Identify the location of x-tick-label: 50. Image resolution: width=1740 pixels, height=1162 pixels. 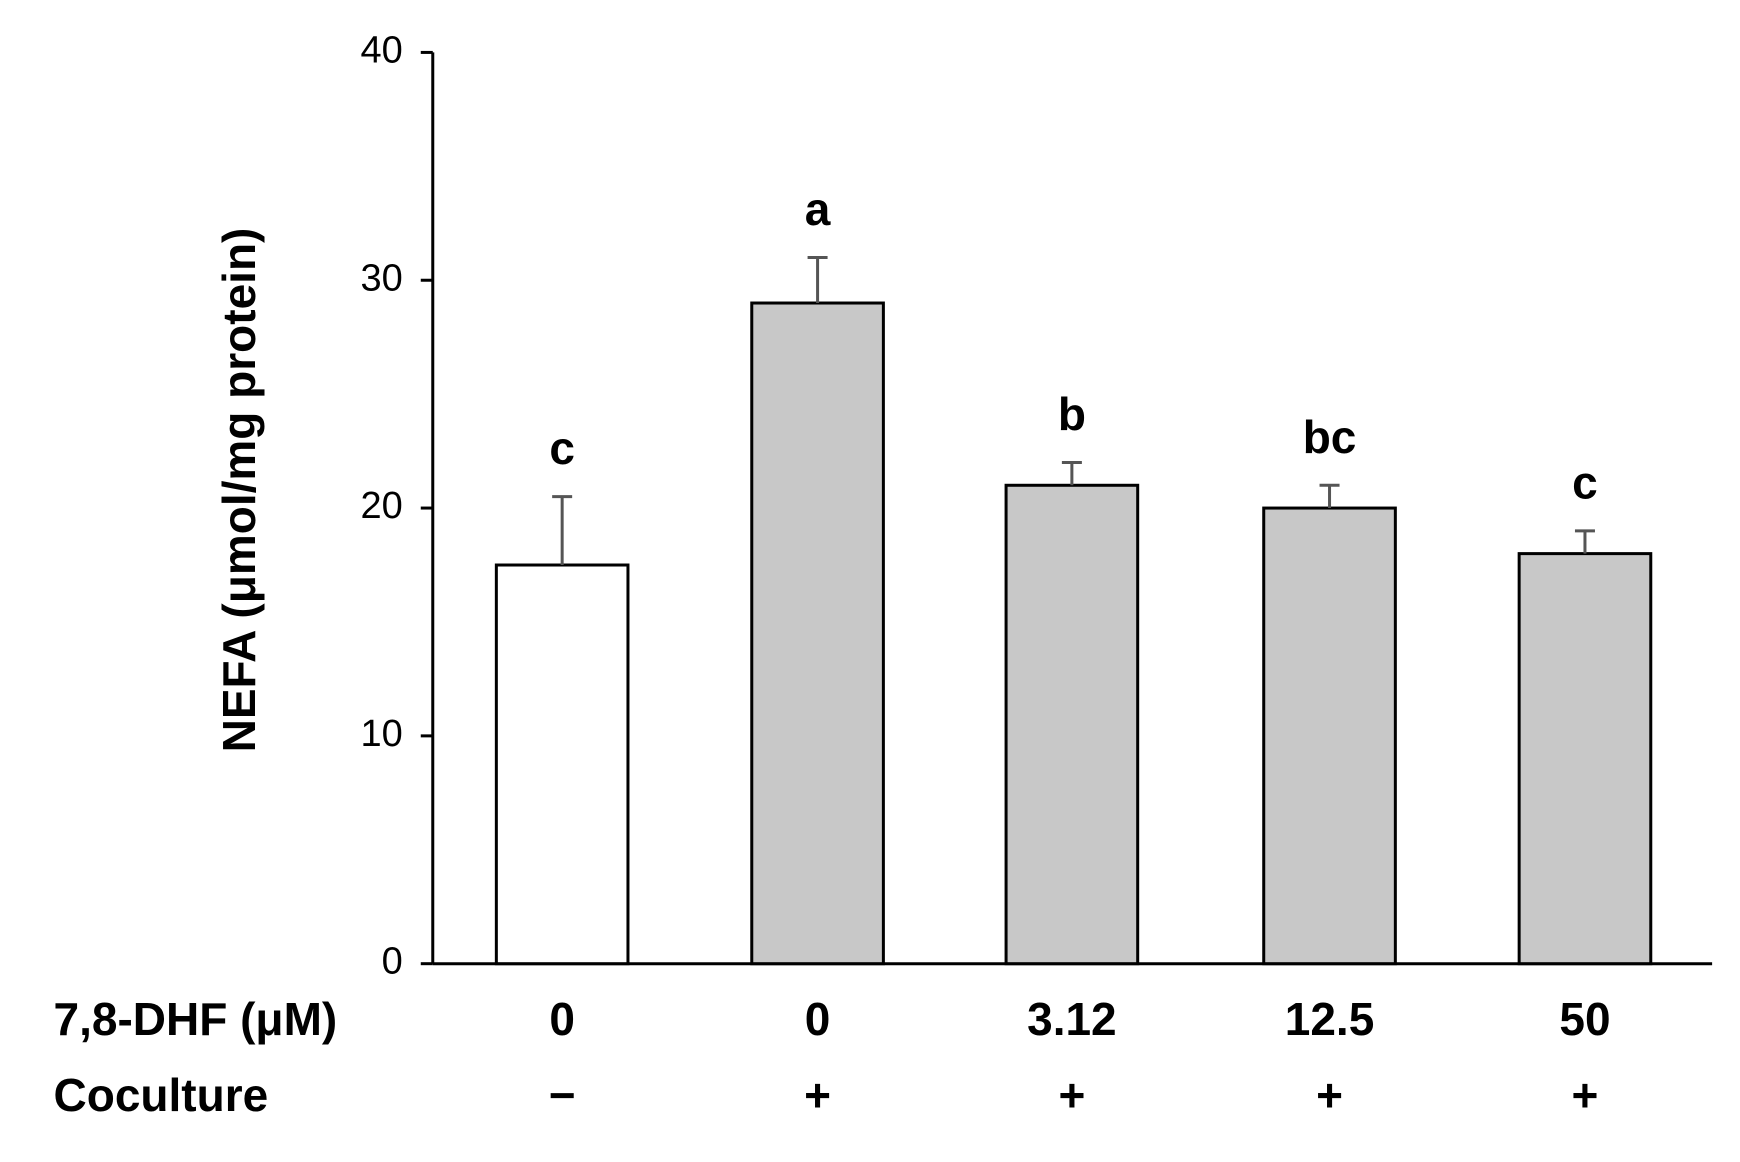
(1584, 1019).